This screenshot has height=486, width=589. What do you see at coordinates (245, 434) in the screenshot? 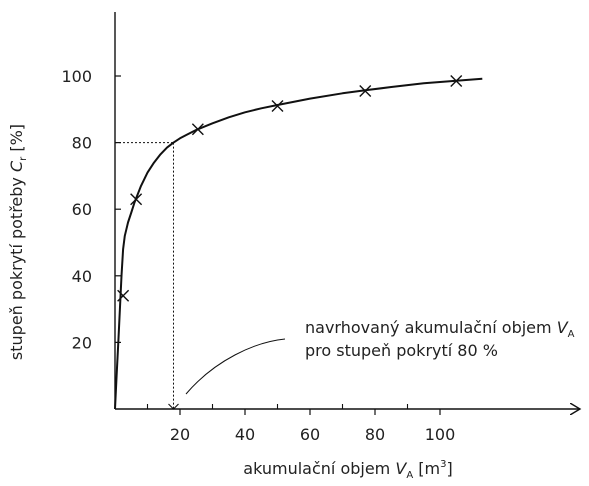
I see `x-tick-label-40: 40` at bounding box center [245, 434].